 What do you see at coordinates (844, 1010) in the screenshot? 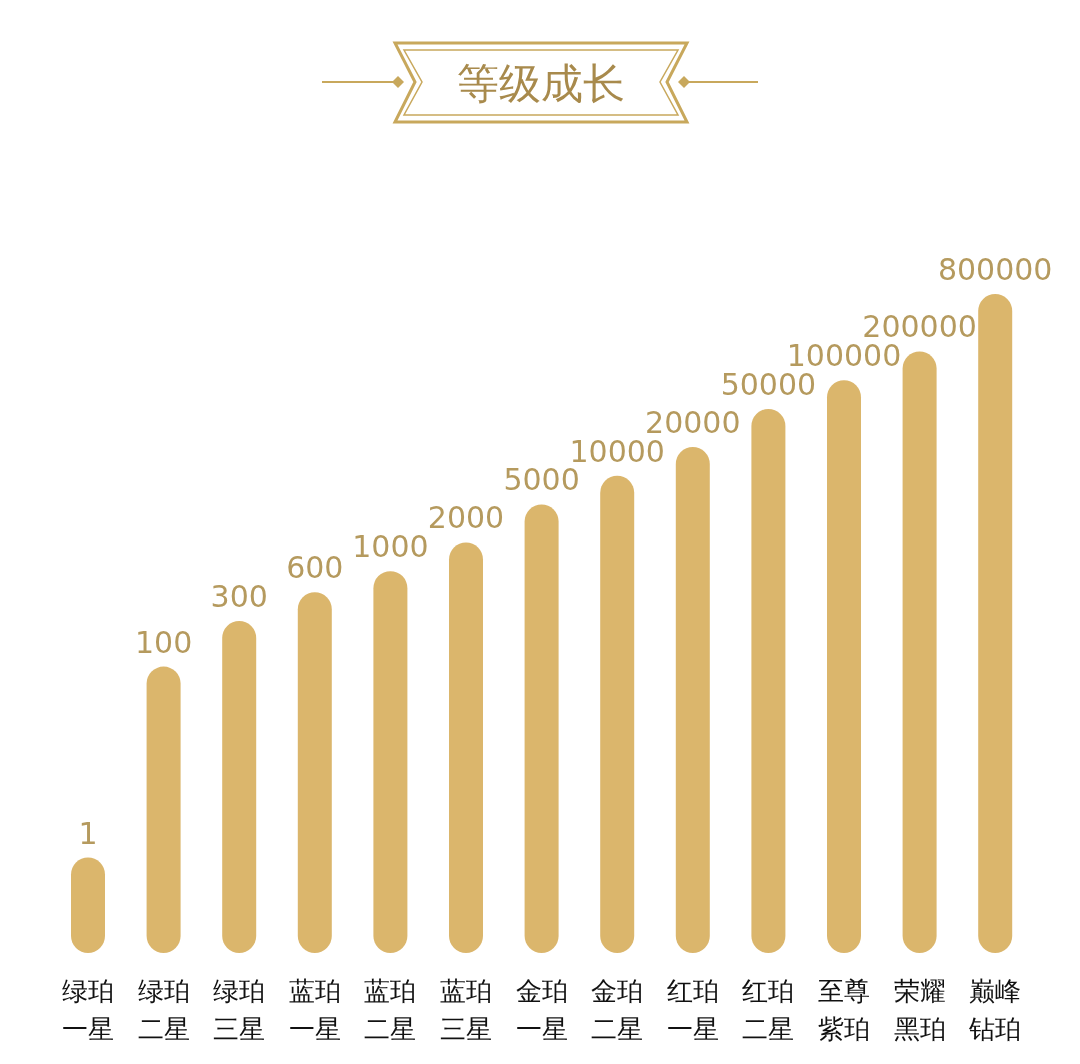
I see `x-tick-label: 至尊紫珀` at bounding box center [844, 1010].